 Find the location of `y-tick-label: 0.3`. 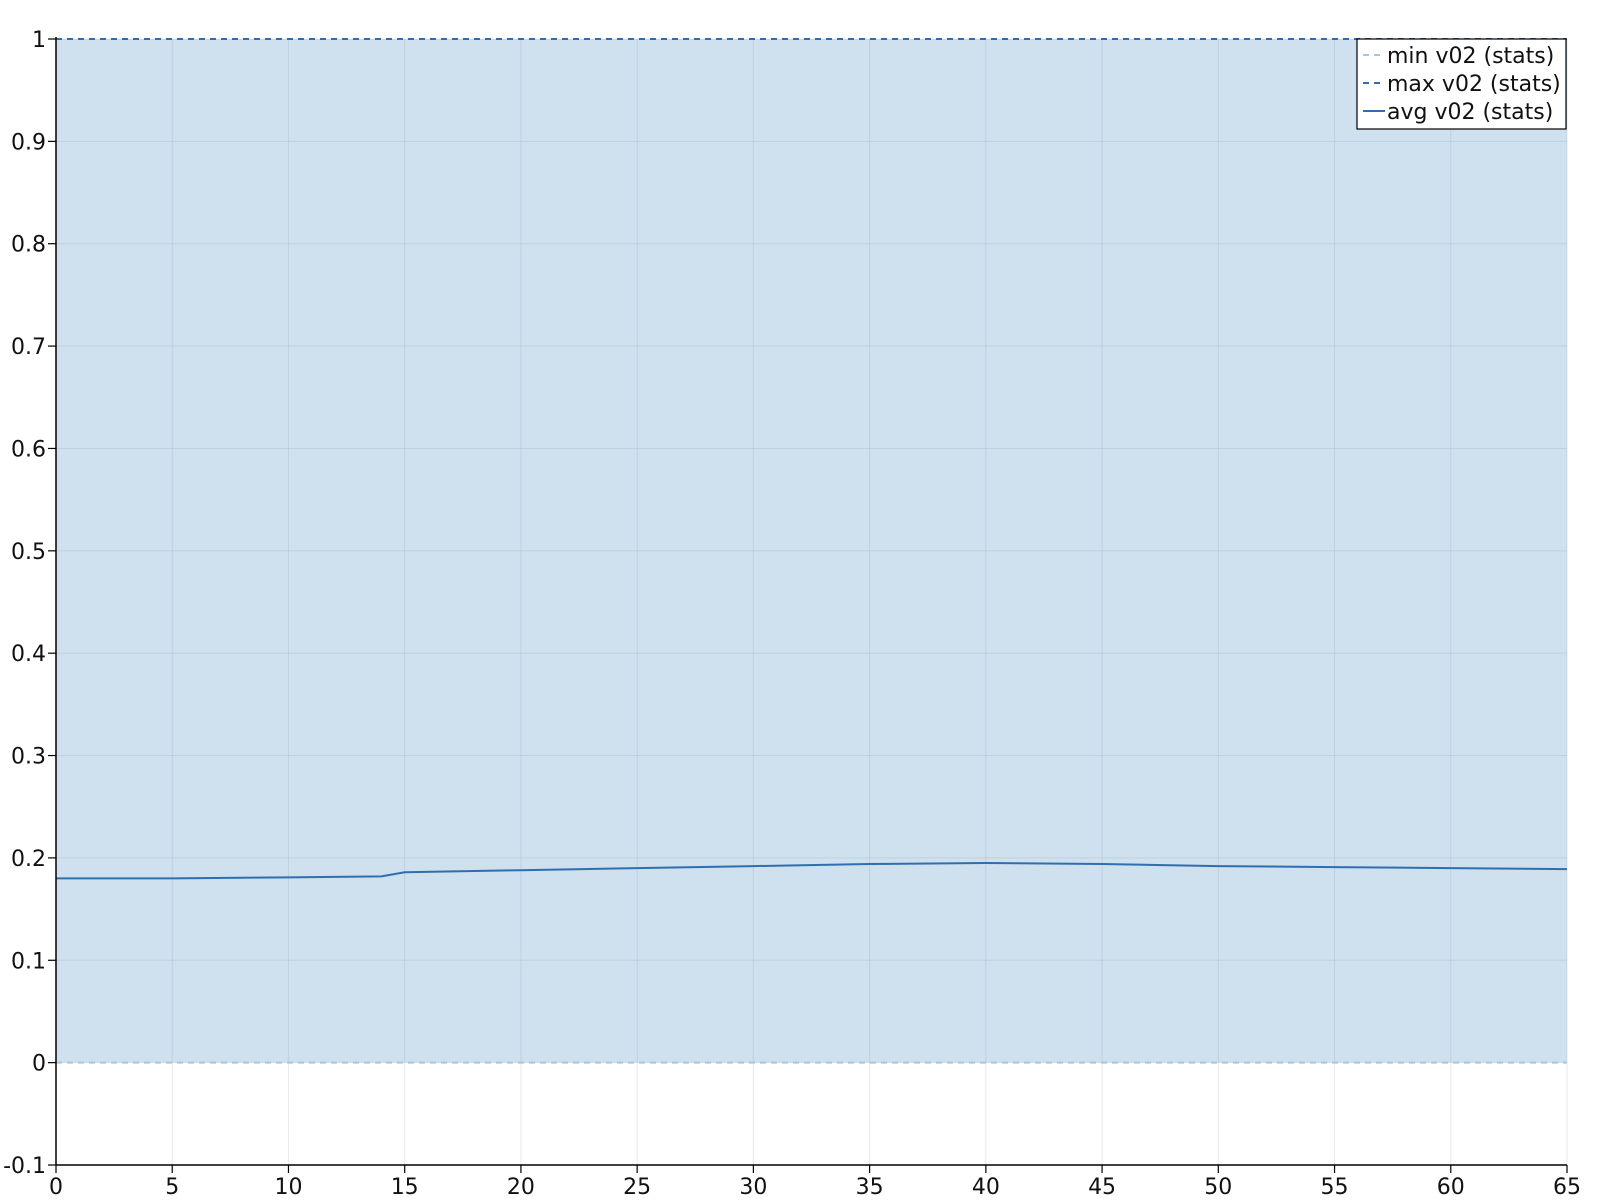

y-tick-label: 0.3 is located at coordinates (28, 757).